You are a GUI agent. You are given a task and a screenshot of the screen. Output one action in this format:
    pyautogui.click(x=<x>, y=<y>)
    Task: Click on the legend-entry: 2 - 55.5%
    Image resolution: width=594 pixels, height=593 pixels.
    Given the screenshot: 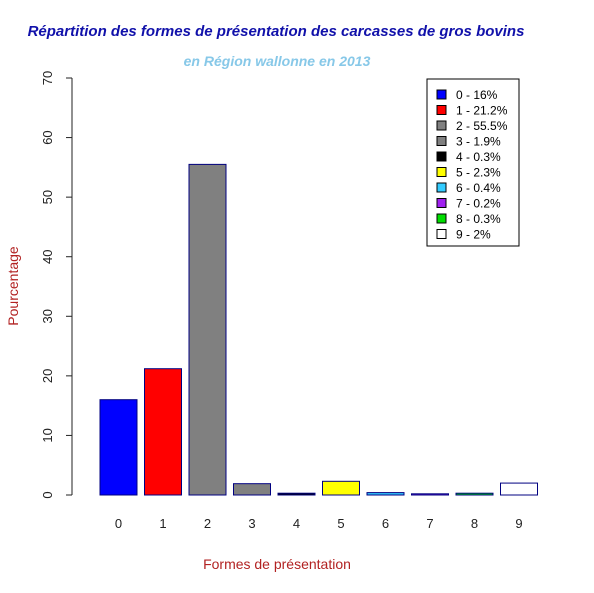 What is the action you would take?
    pyautogui.click(x=482, y=126)
    